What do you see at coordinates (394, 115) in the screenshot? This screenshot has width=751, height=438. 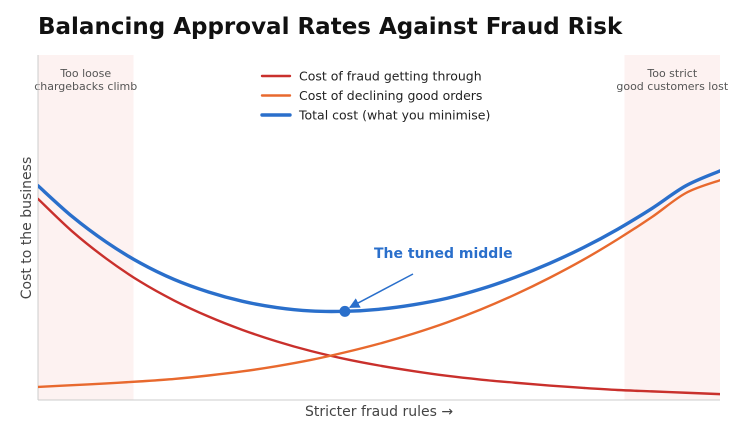 I see `legend-label-2: Total cost (what you minimise)` at bounding box center [394, 115].